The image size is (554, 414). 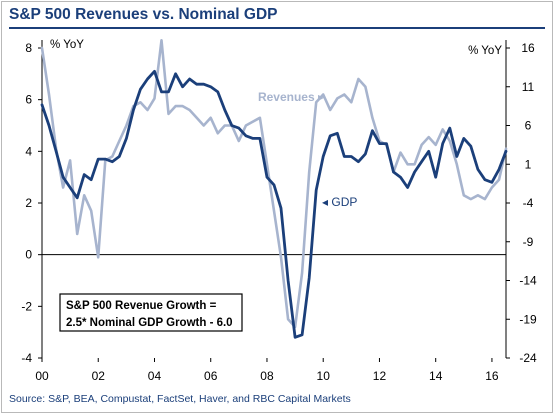 I want to click on x-tick-label: 04, so click(x=155, y=376).